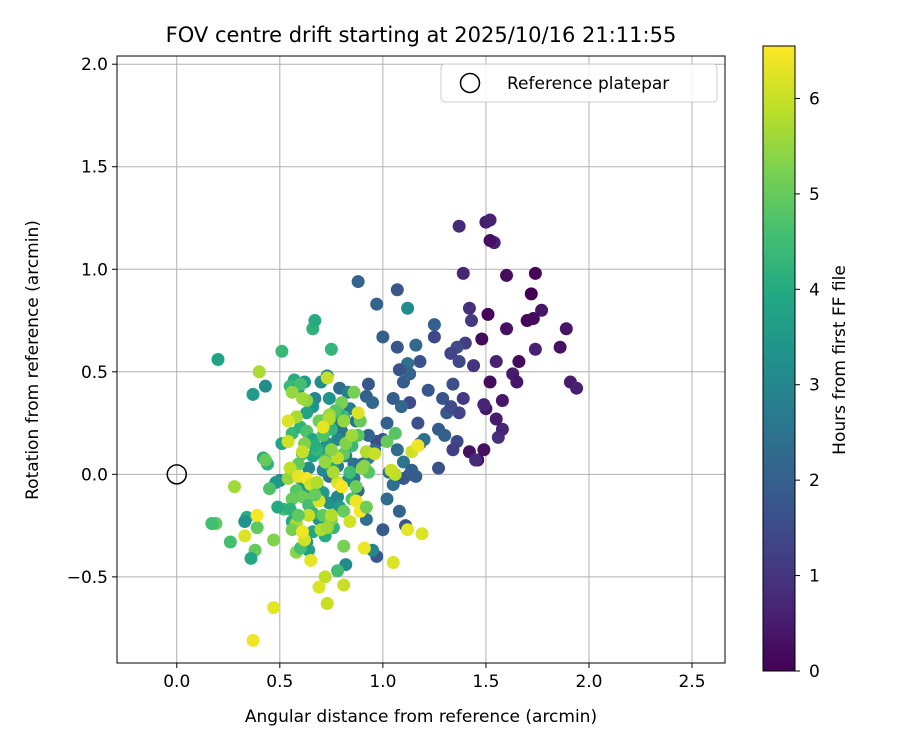  I want to click on colorbar-label: Hours from first FF file, so click(840, 360).